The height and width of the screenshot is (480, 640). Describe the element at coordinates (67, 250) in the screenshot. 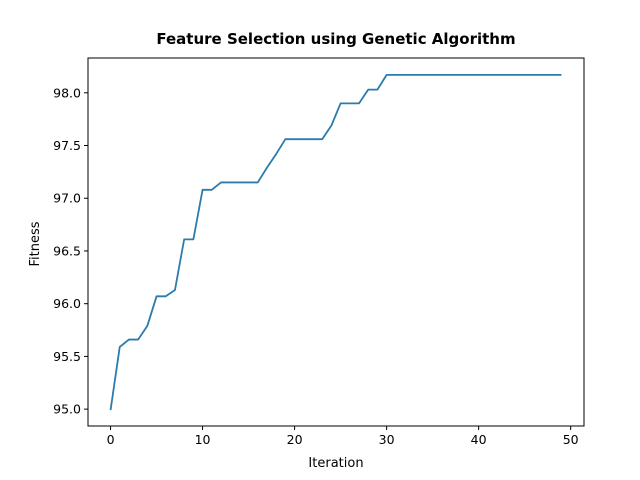

I see `y-tick-label: 96.5` at that location.